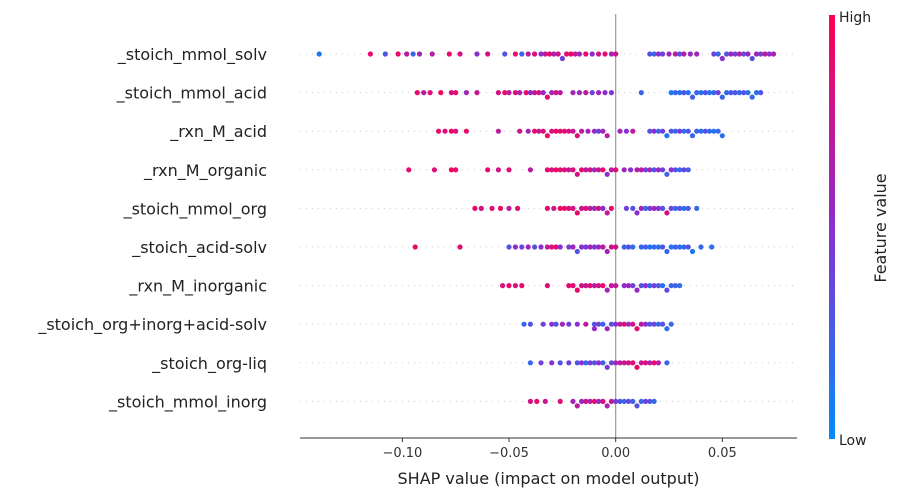  I want to click on colorbar-low-label: Low, so click(853, 441).